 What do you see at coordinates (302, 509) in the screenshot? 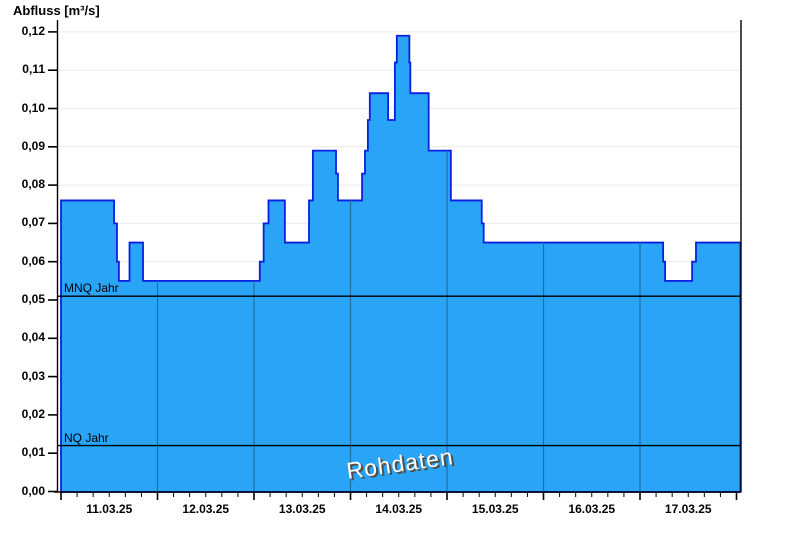
I see `x-axis-tick-label: 13.03.25` at bounding box center [302, 509].